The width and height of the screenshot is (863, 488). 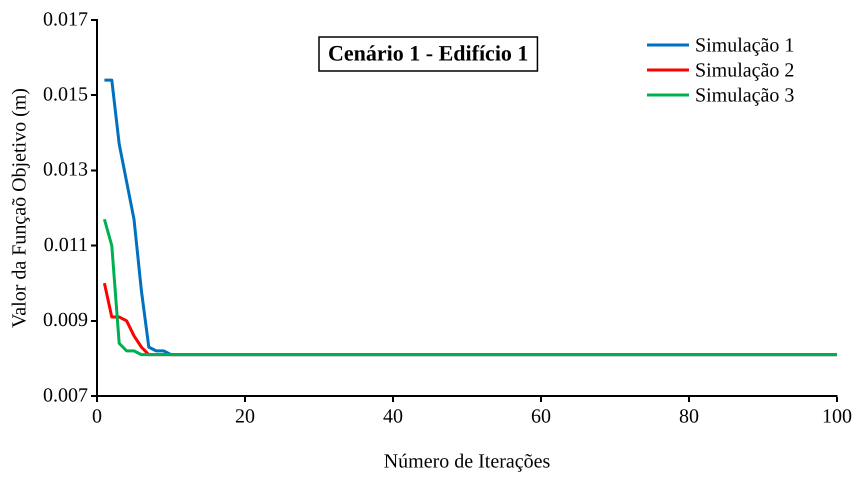 I want to click on y-tick-label: 0.017, so click(x=65, y=19).